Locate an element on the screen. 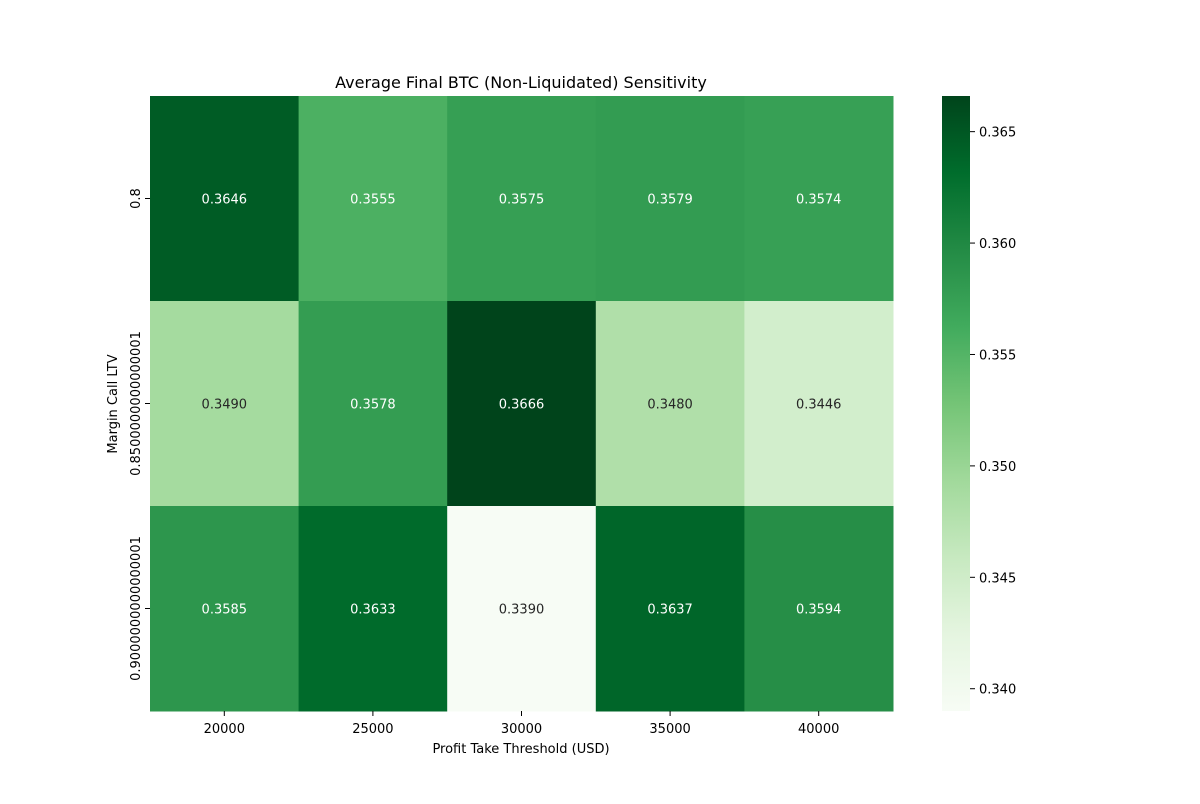  cell-value-label: 0.3585 is located at coordinates (225, 610).